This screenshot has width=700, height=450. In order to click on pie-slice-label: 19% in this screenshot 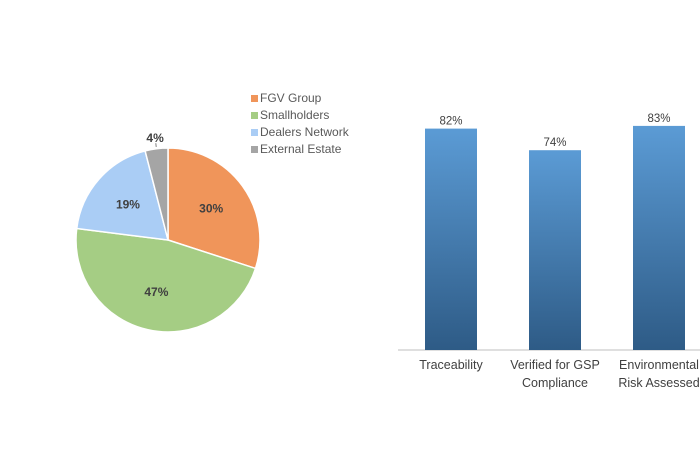, I will do `click(128, 205)`.